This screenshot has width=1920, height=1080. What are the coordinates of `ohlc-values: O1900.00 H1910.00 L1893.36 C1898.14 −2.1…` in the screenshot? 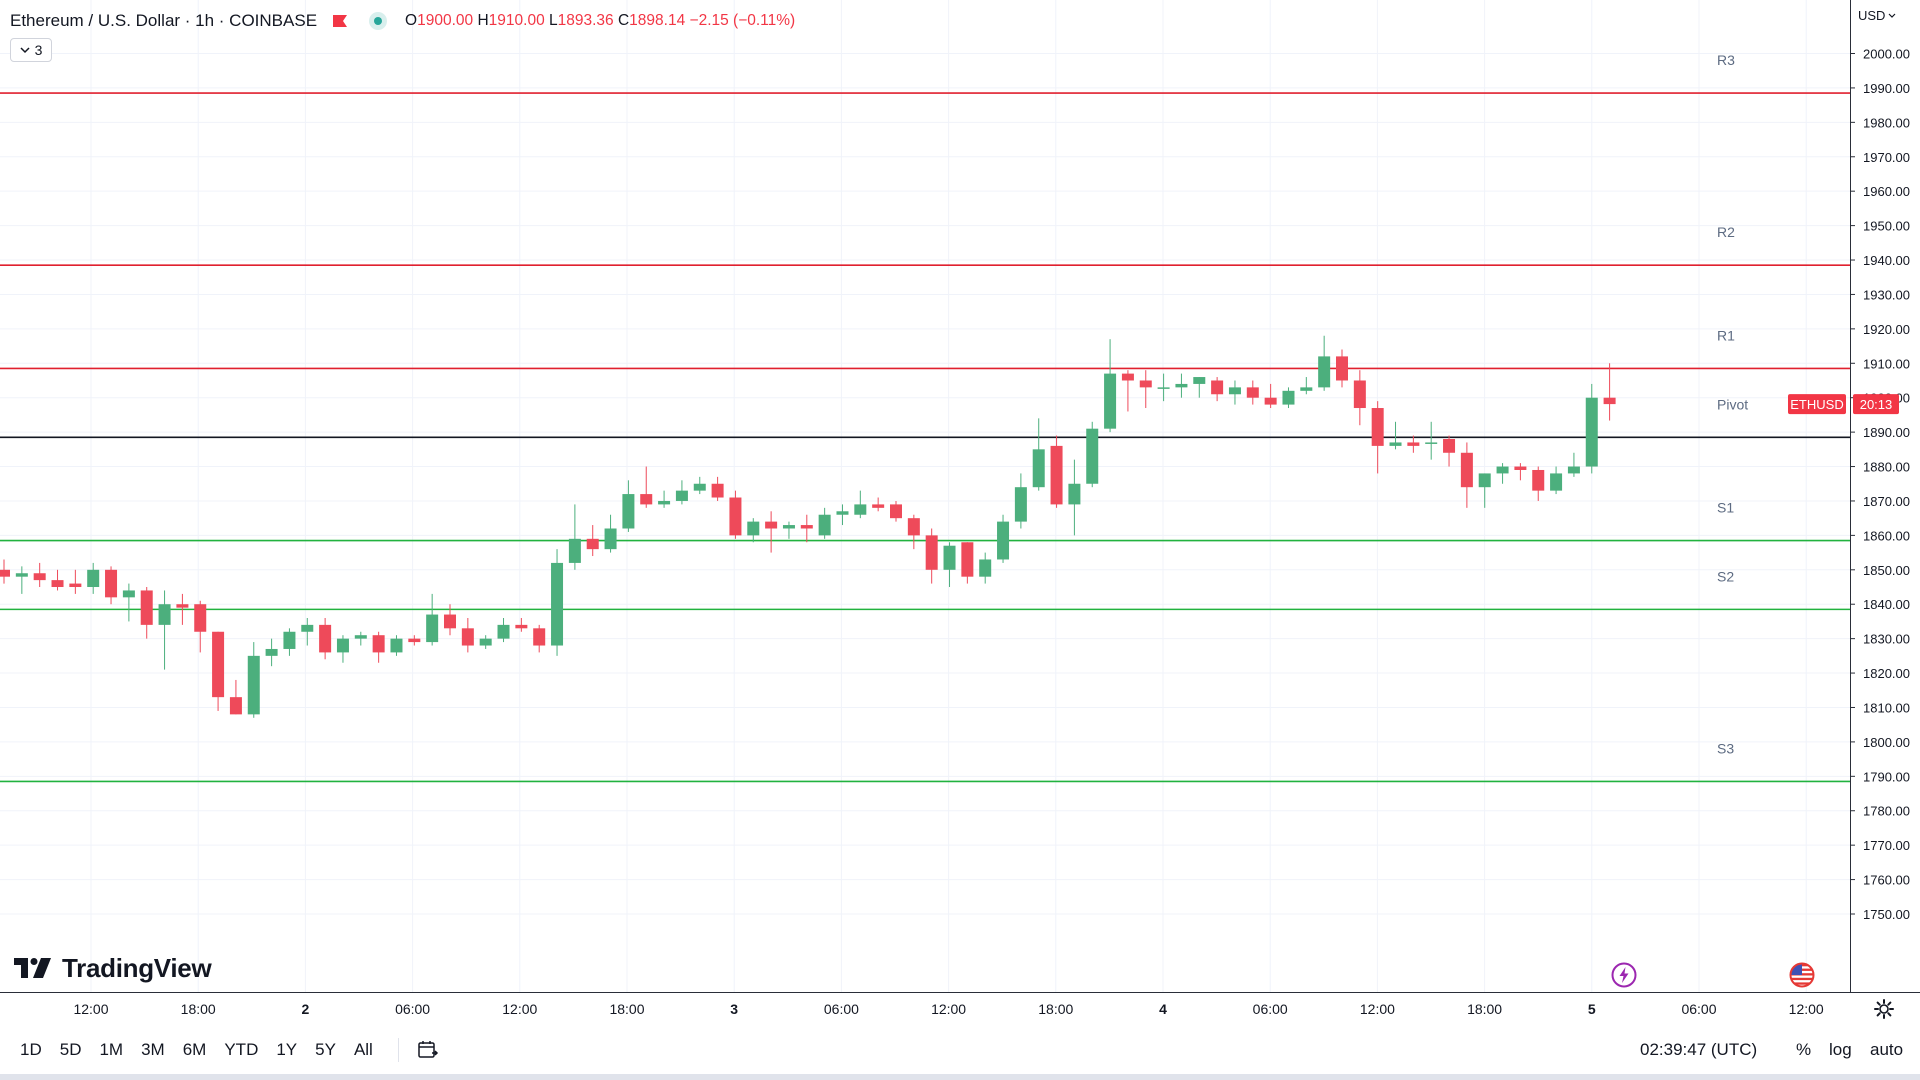 It's located at (600, 21).